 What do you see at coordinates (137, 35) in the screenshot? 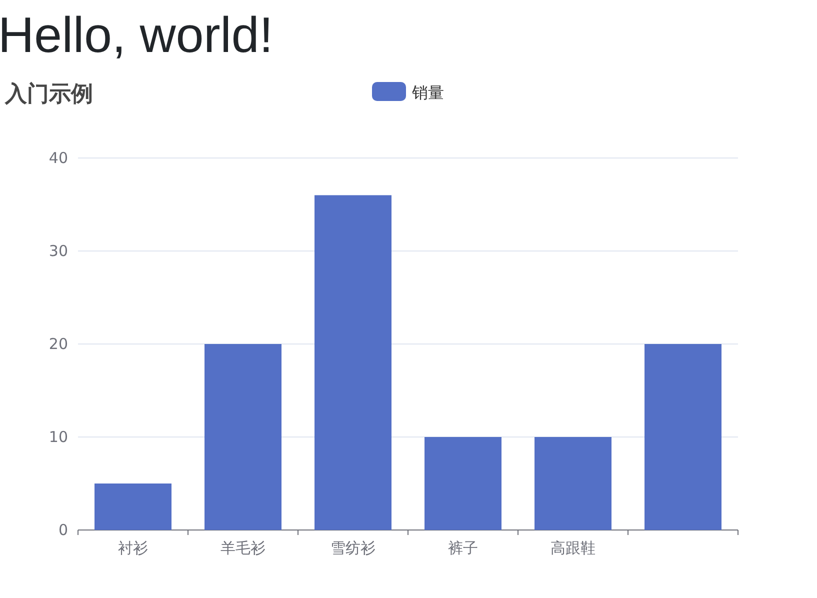
I see `chart-title: Hello, world!` at bounding box center [137, 35].